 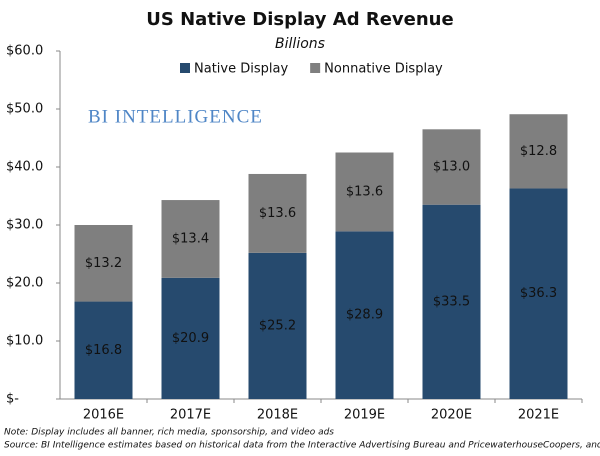 I want to click on value-label: $13.0, so click(x=451, y=167).